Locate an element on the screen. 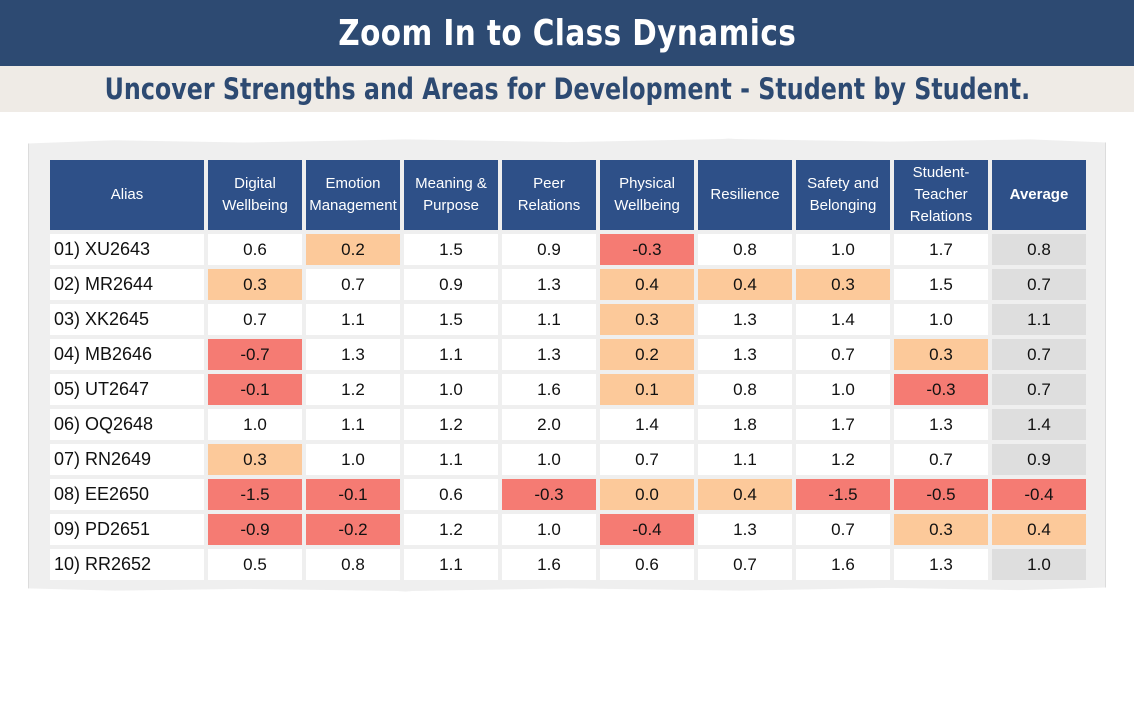 The image size is (1134, 718). score-cell: -0.5 is located at coordinates (941, 494).